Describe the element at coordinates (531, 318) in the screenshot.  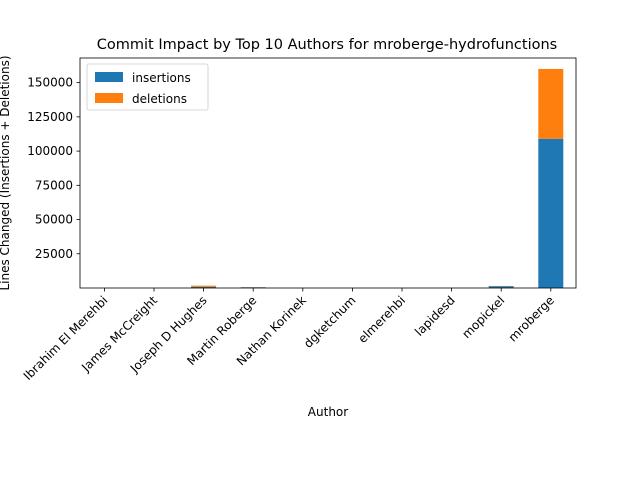
I see `x-tick-label-9: mroberge` at that location.